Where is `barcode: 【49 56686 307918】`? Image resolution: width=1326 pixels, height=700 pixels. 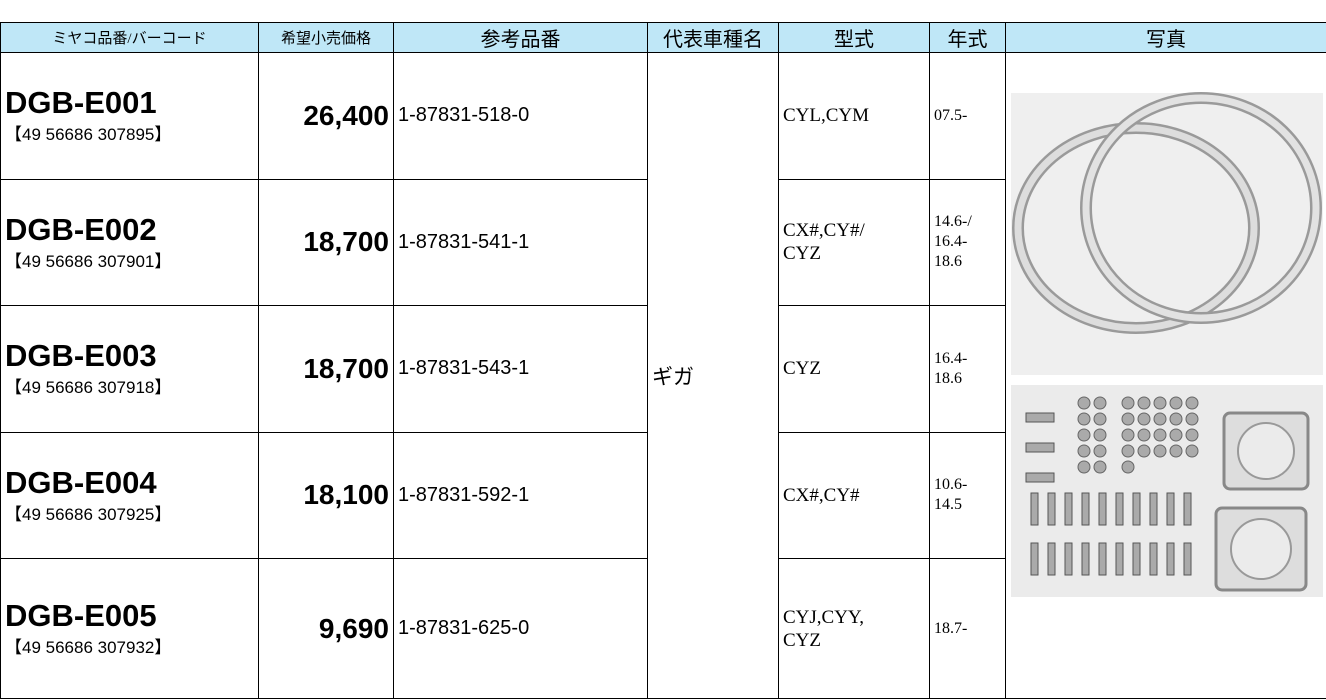
barcode: 【49 56686 307918】 is located at coordinates (88, 388).